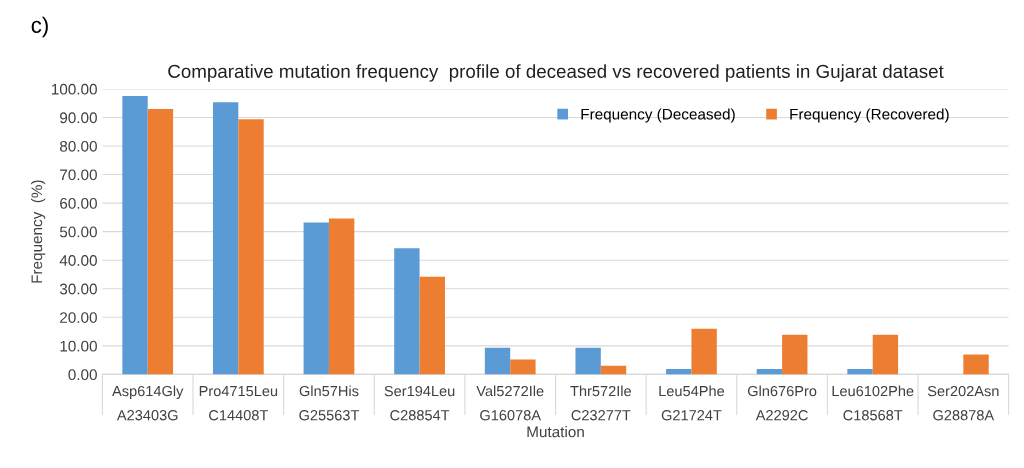 The image size is (1024, 468). What do you see at coordinates (600, 403) in the screenshot?
I see `x-tick-label: Thr572Ile C23277T` at bounding box center [600, 403].